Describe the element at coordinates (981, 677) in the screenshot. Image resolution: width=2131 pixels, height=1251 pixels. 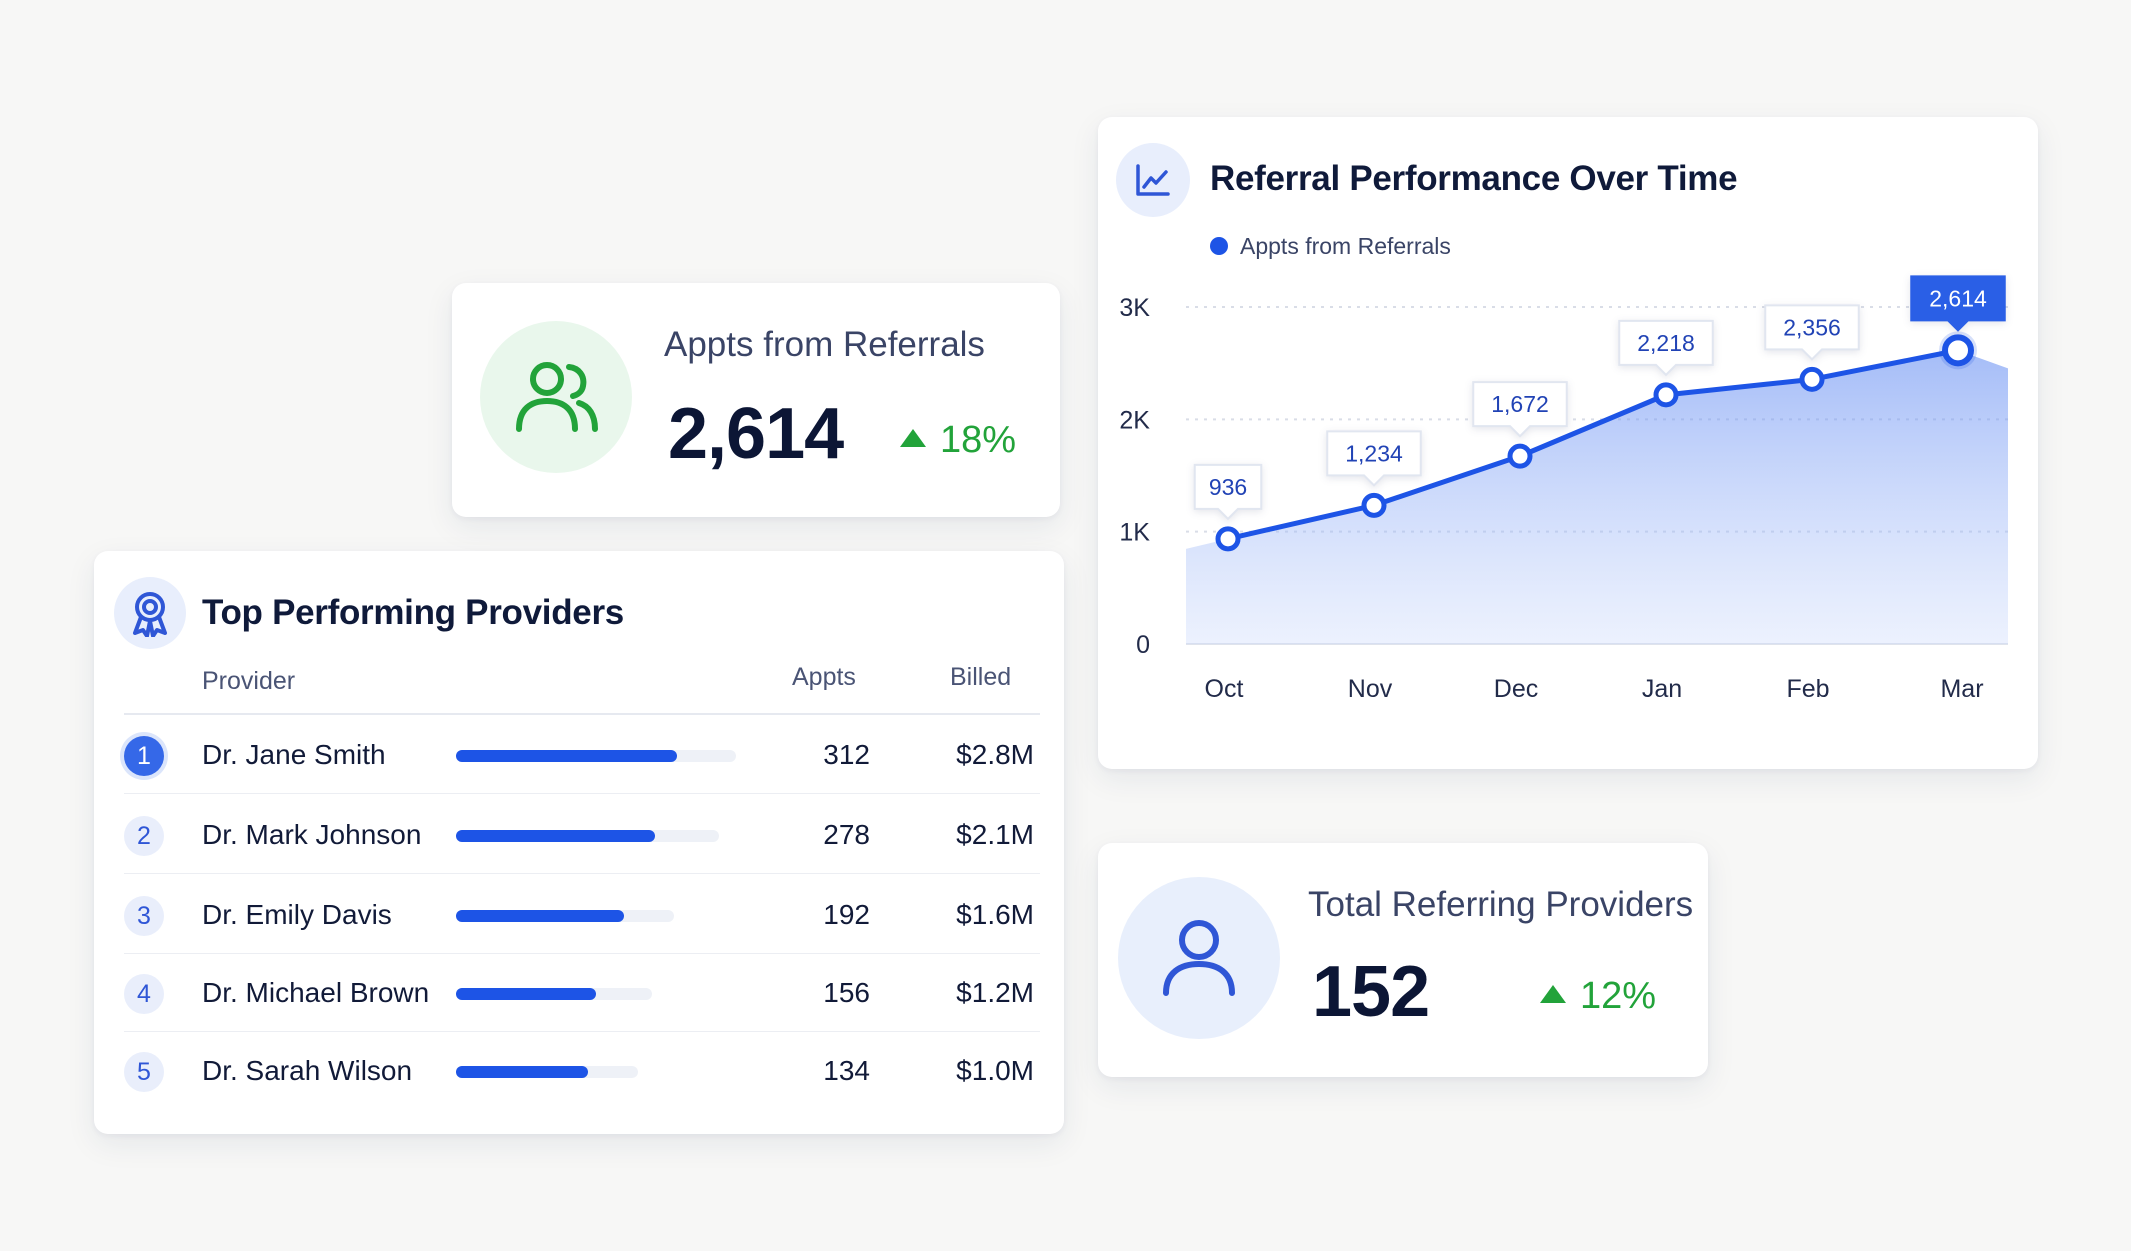
I see `column-header-billed: Billed` at that location.